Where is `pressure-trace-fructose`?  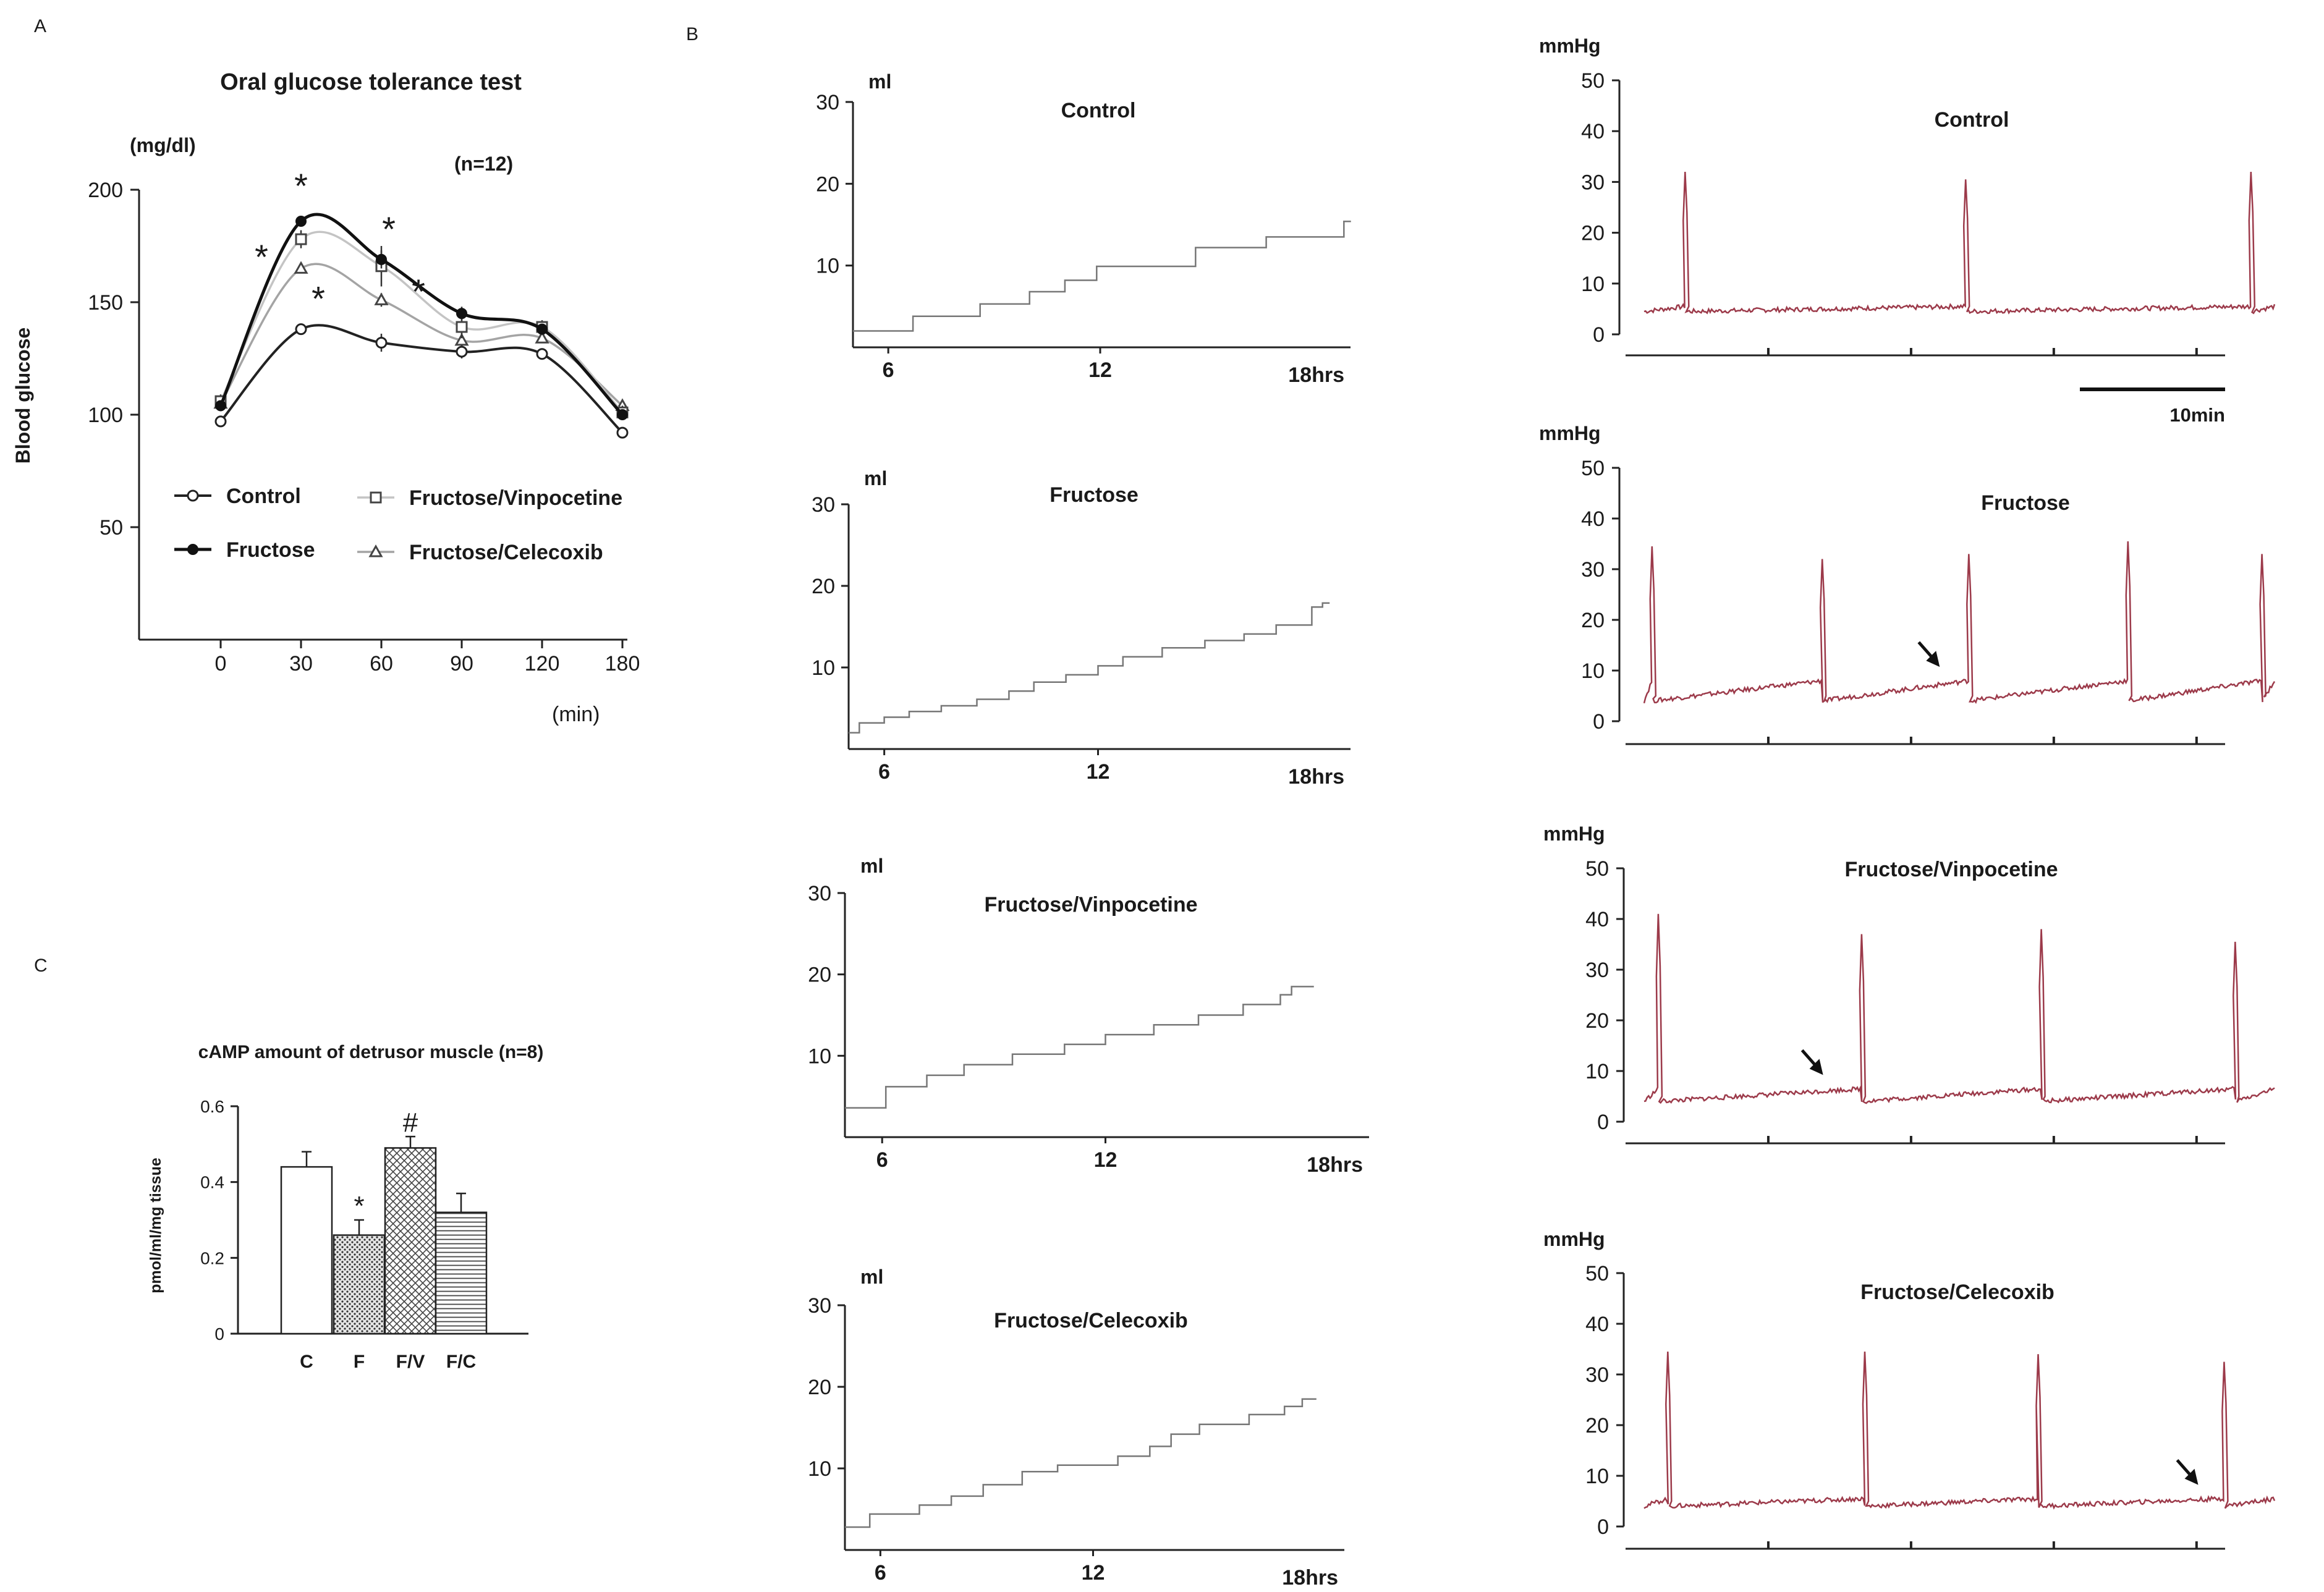
pressure-trace-fructose is located at coordinates (1960, 622).